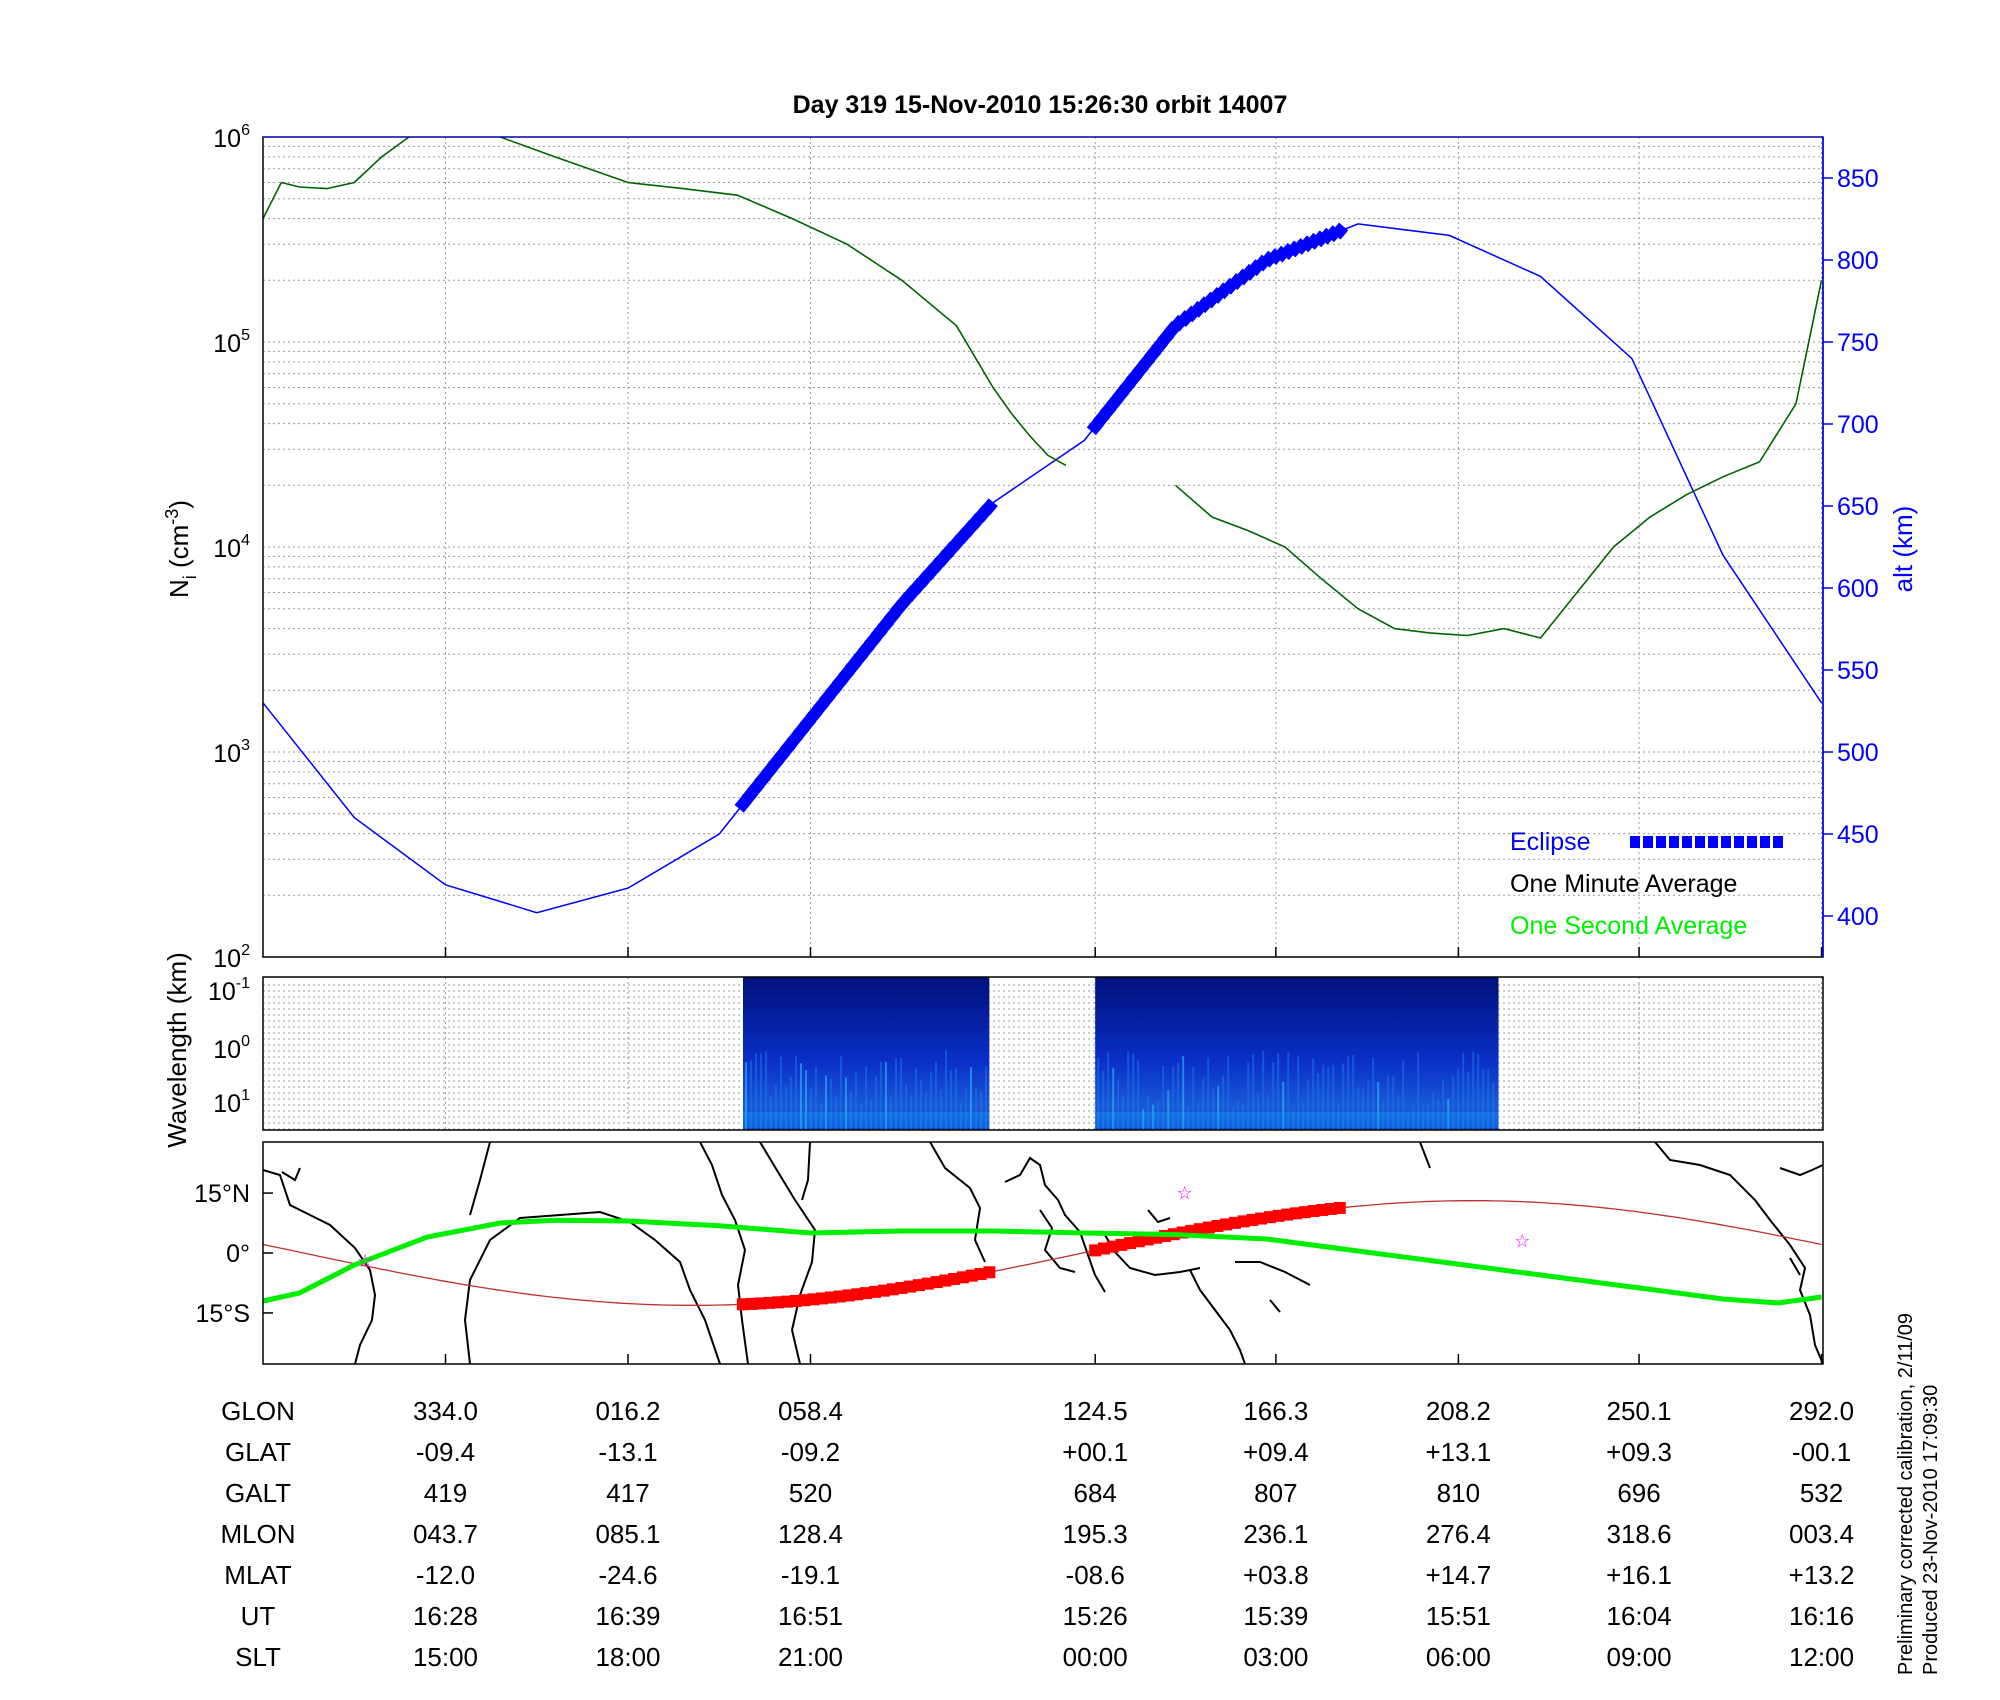 This screenshot has width=2000, height=1700. Describe the element at coordinates (258, 1452) in the screenshot. I see `row-label-glat: GLAT` at that location.